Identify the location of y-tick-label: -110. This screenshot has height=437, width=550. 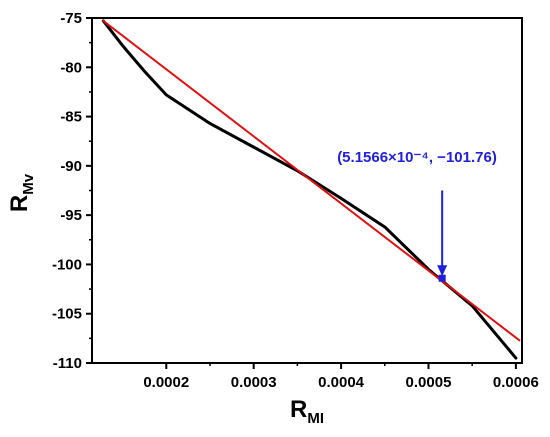
(67, 363).